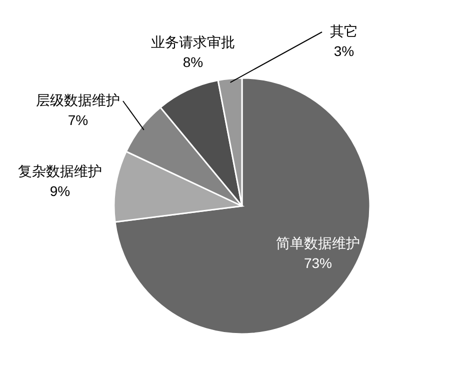 The image size is (450, 379). What do you see at coordinates (193, 62) in the screenshot?
I see `data-label: 8%` at bounding box center [193, 62].